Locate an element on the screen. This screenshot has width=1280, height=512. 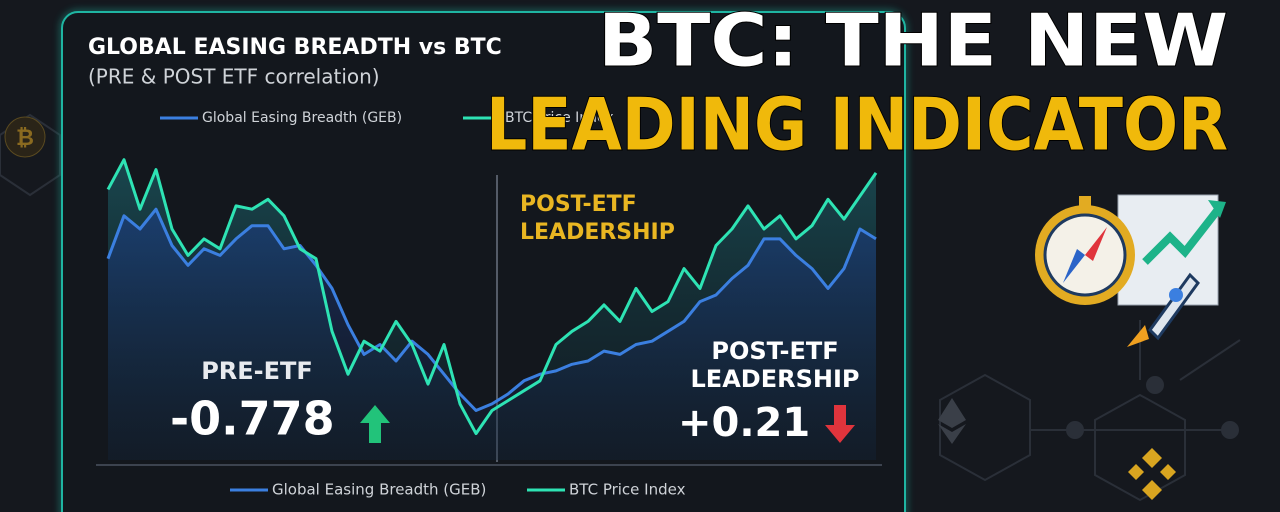
chart-title: GLOBAL EASING BREADTH vs BTC is located at coordinates (295, 47).